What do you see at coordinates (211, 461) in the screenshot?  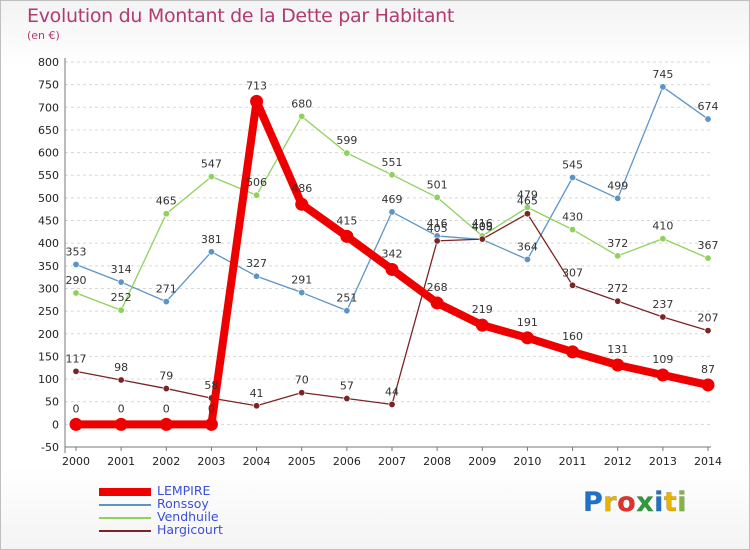 I see `x-tick-label: 2003` at bounding box center [211, 461].